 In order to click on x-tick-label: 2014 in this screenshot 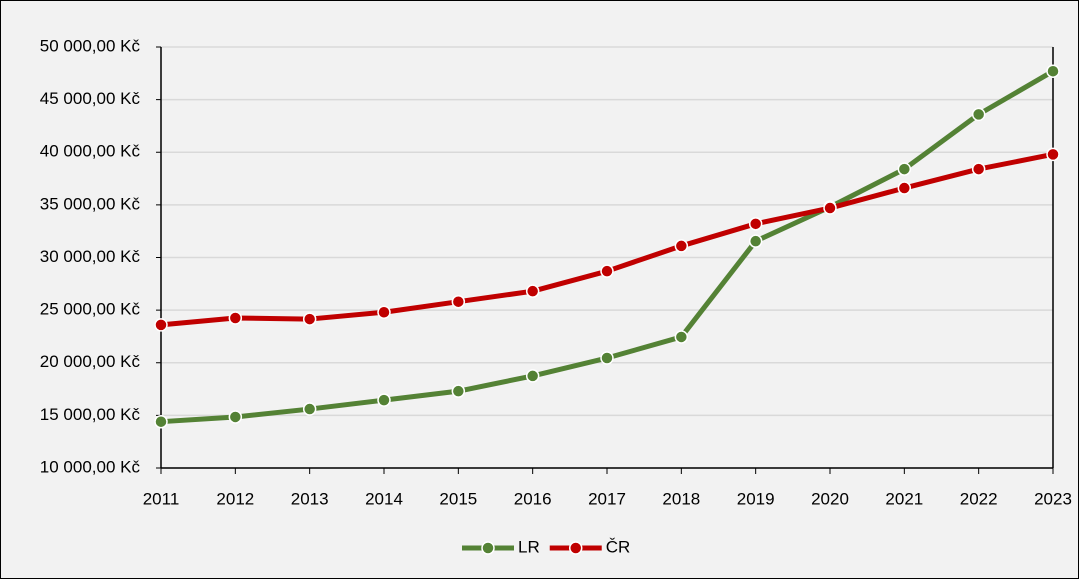, I will do `click(384, 498)`.